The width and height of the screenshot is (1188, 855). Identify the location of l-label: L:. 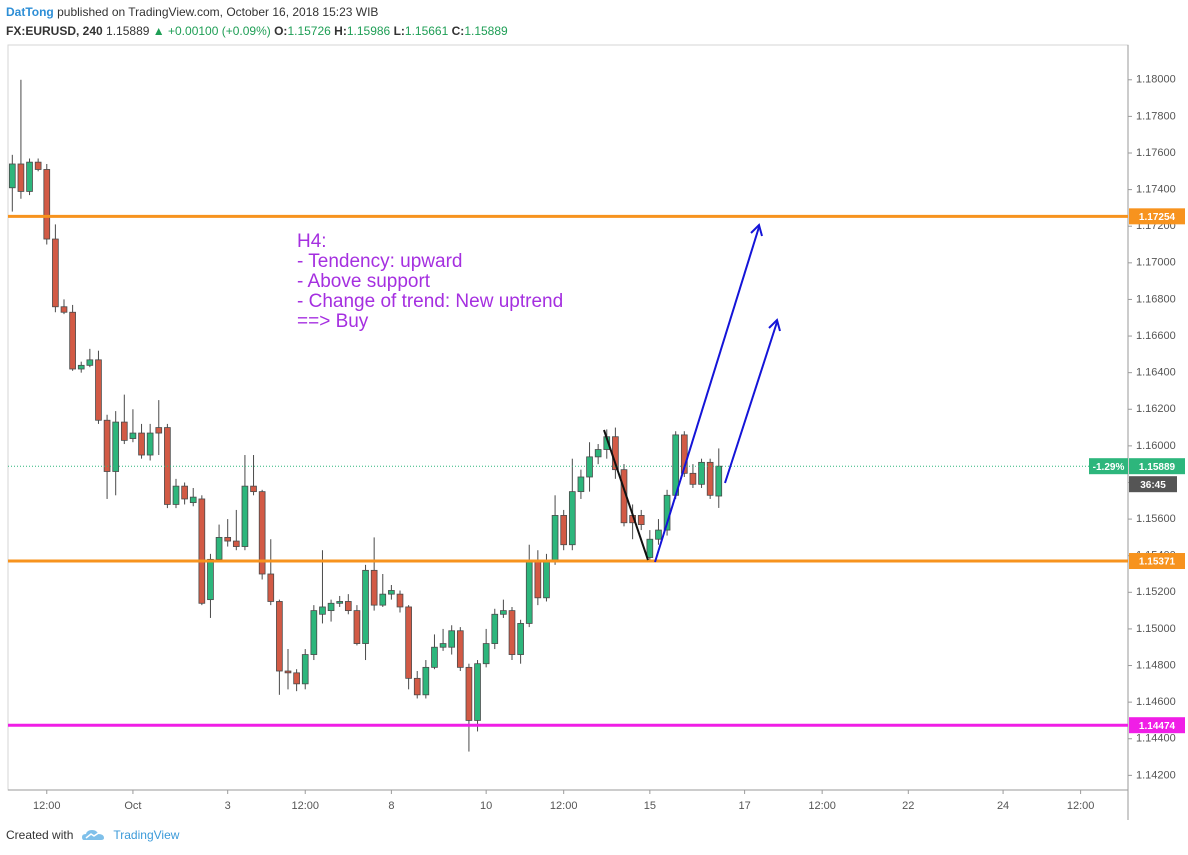
(399, 31).